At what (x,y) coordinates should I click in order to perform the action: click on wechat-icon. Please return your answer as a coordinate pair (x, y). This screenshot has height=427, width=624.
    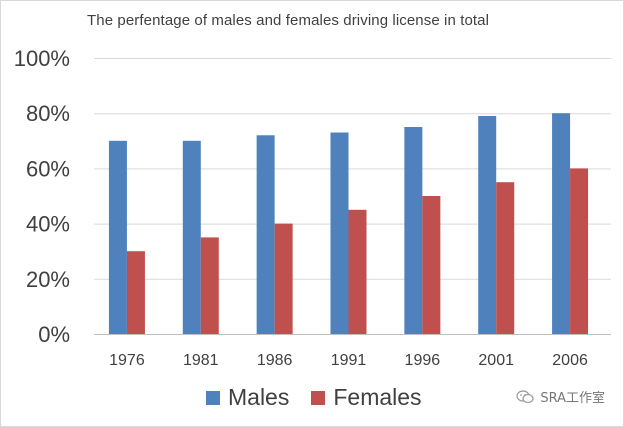
    Looking at the image, I should click on (525, 396).